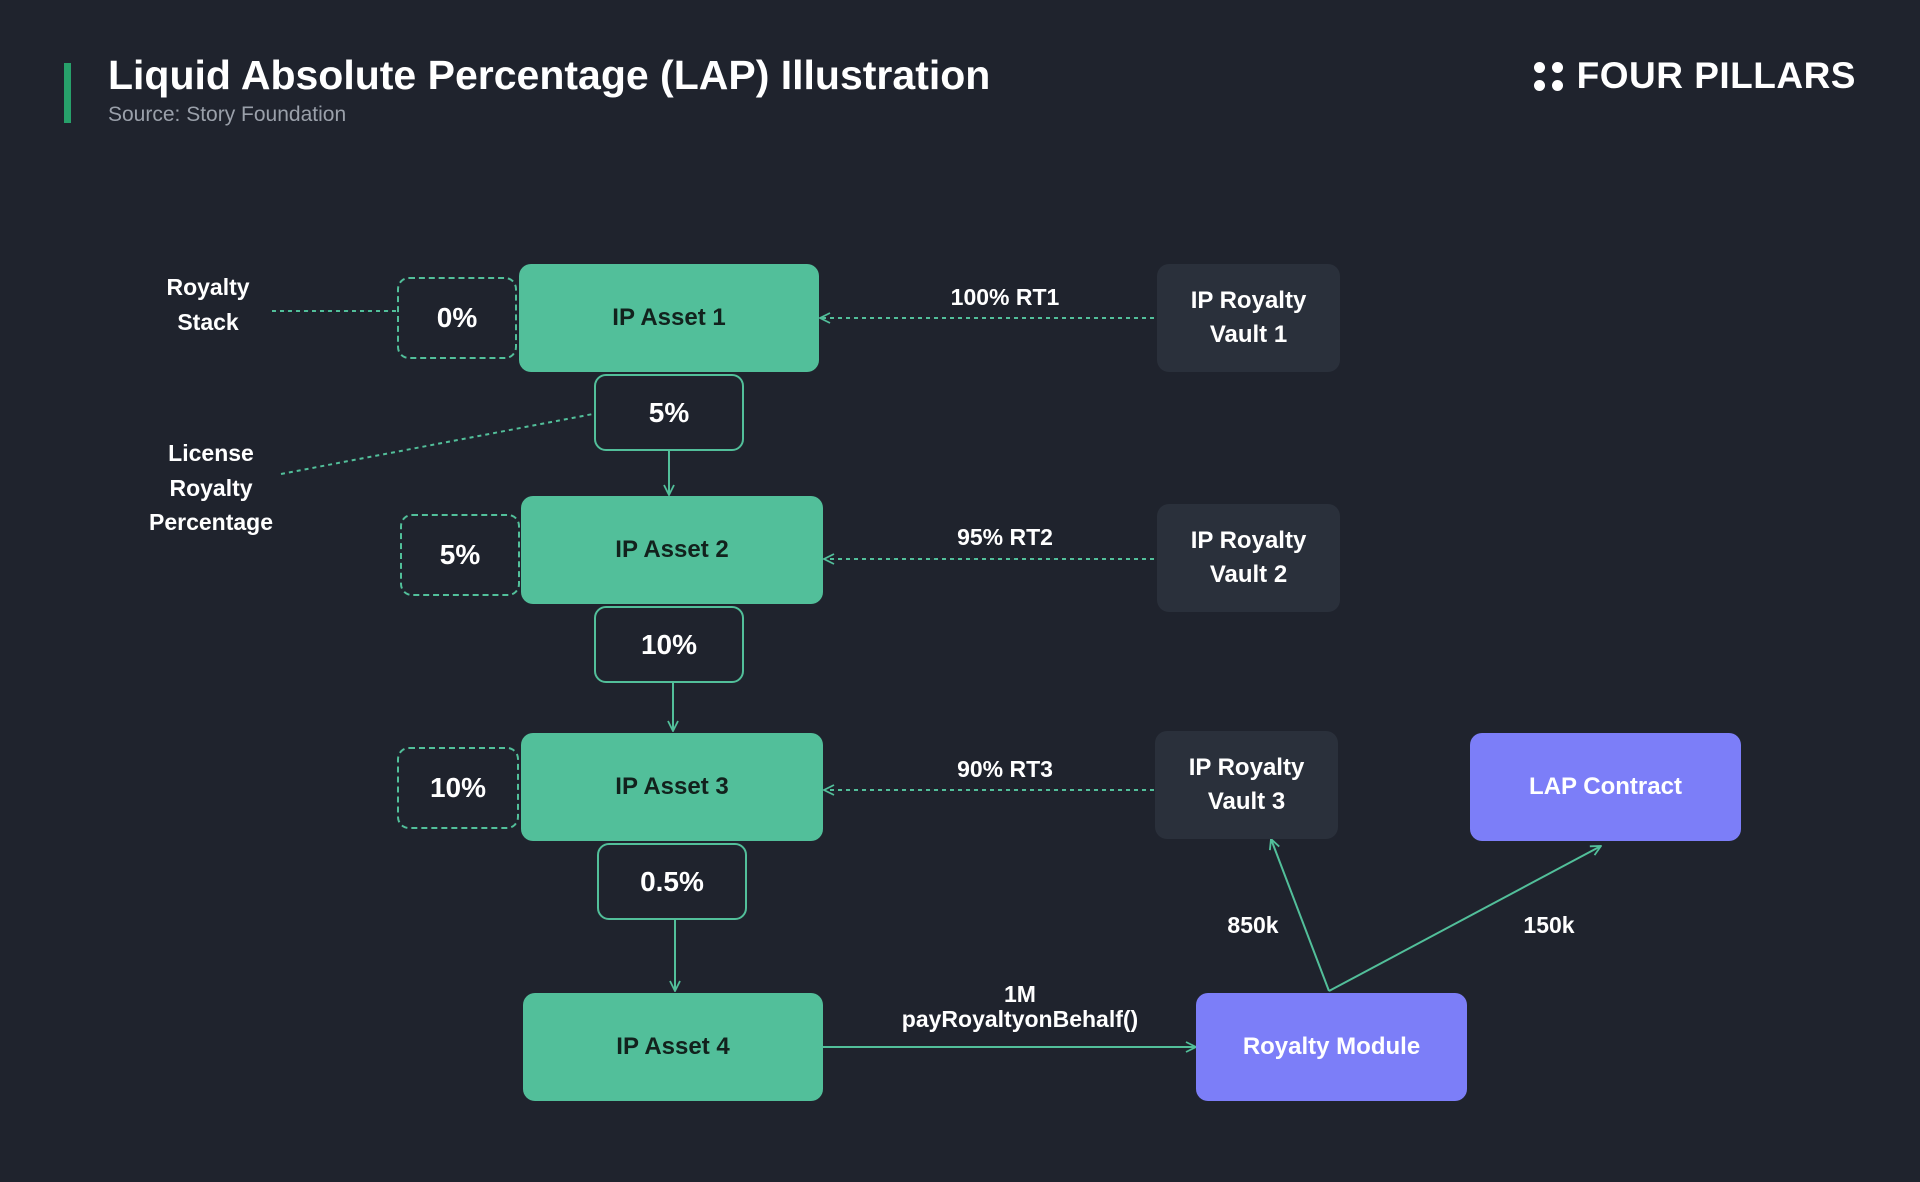 This screenshot has width=1920, height=1182. What do you see at coordinates (1253, 925) in the screenshot?
I see `split-label-850k: 850k` at bounding box center [1253, 925].